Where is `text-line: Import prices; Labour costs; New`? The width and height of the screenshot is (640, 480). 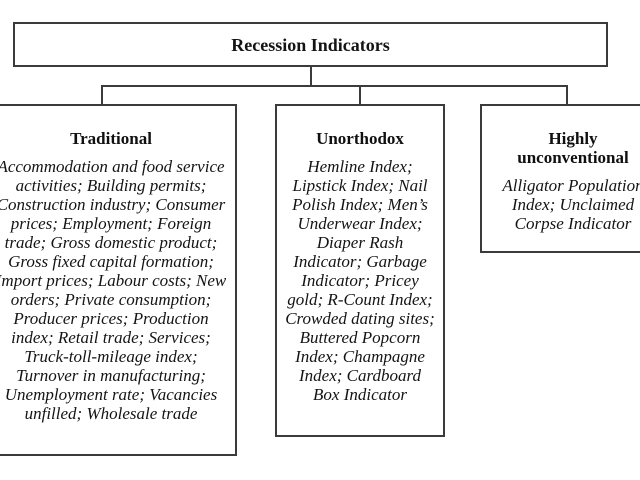 text-line: Import prices; Labour costs; New is located at coordinates (113, 280).